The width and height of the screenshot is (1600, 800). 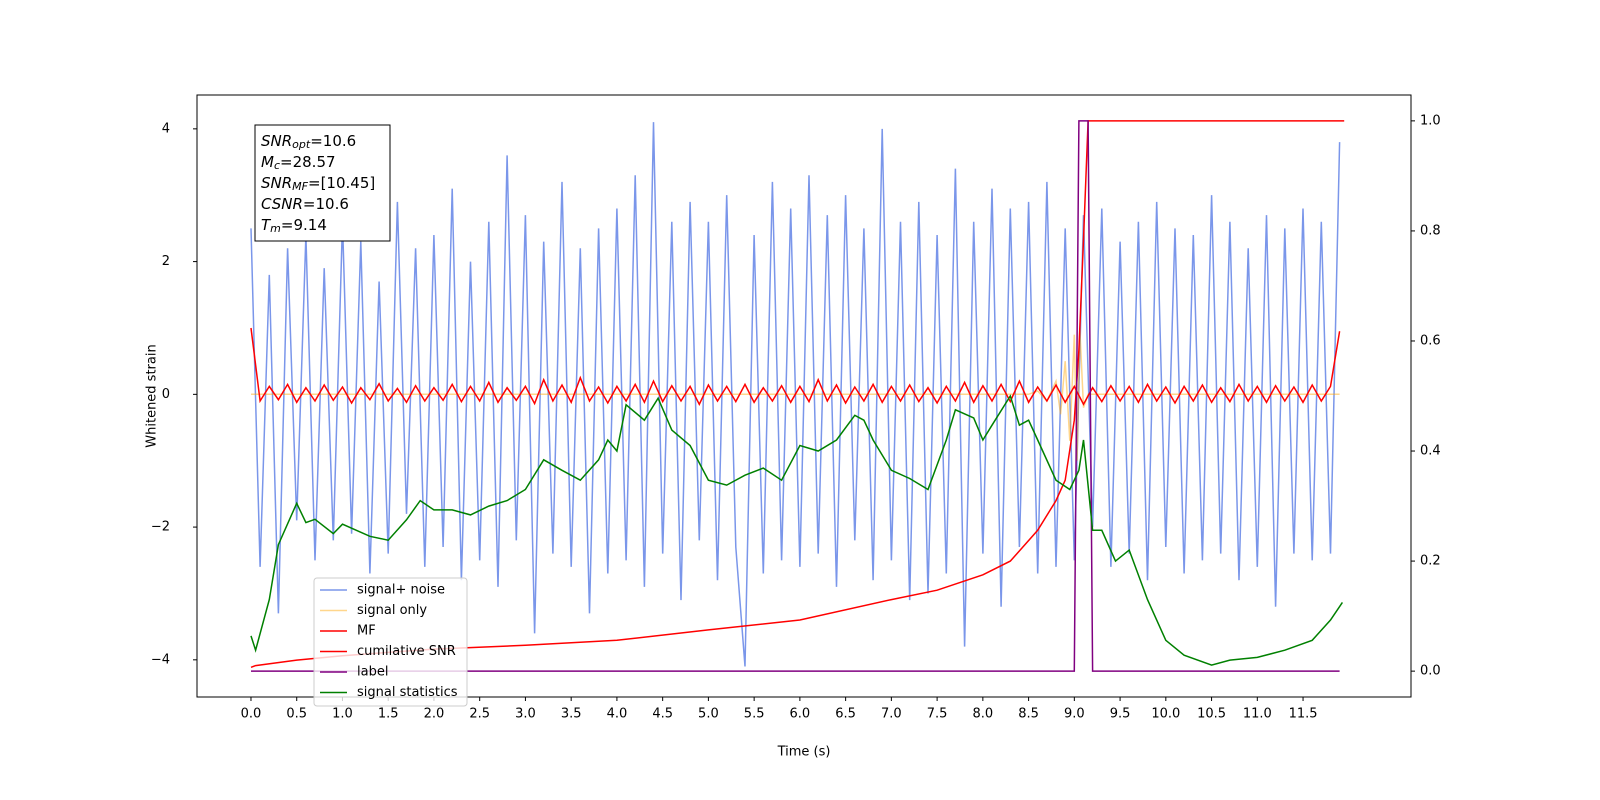 I want to click on annotation-name: M, so click(x=267, y=162).